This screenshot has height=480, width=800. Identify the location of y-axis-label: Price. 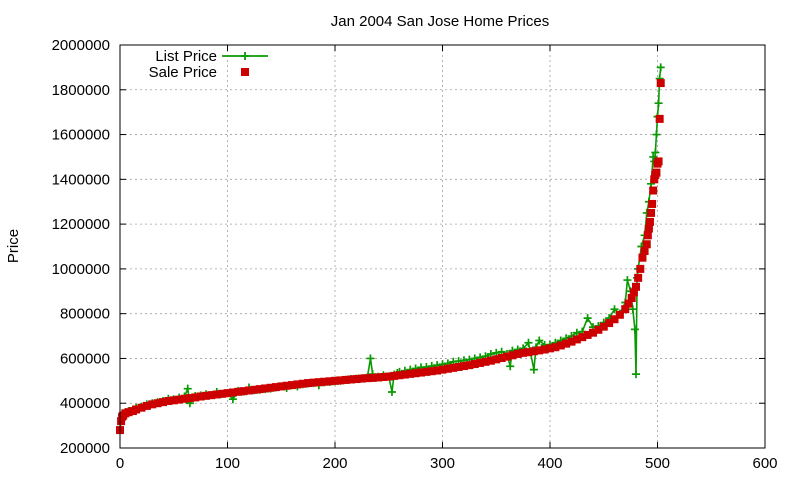
(13, 246).